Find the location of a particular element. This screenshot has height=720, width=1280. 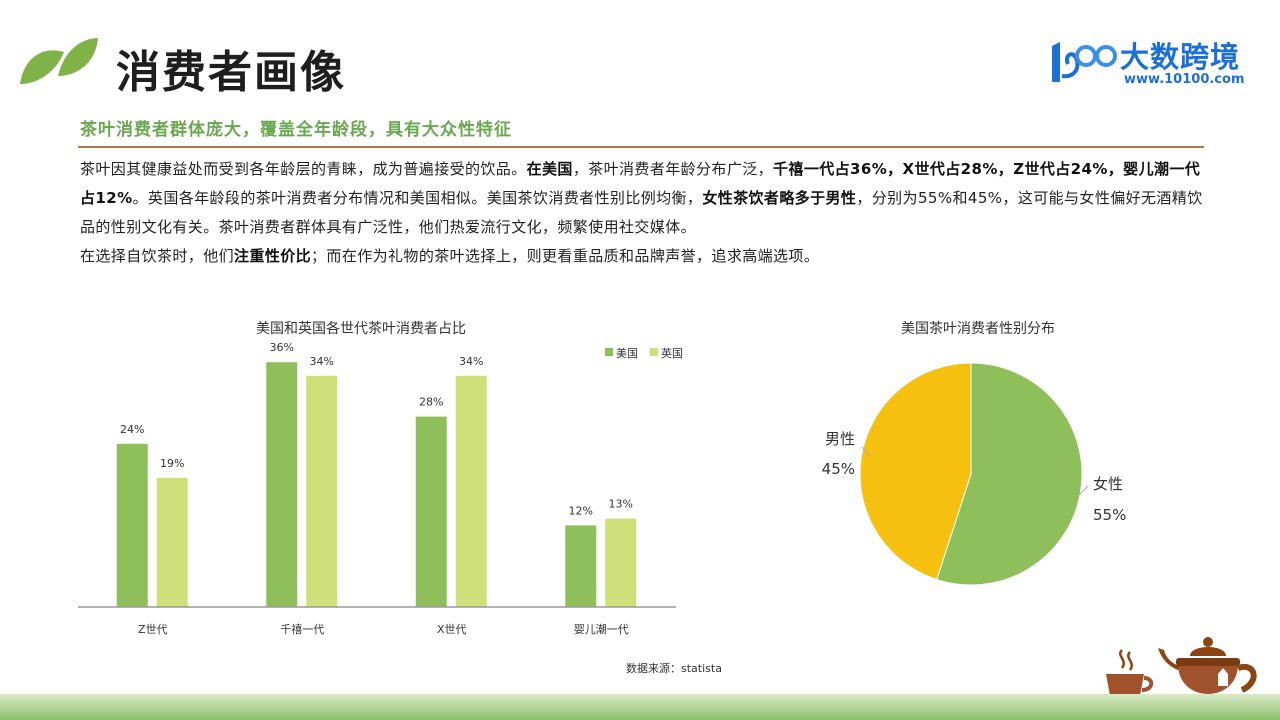

x-tick-label: 千禧一代 is located at coordinates (302, 629).